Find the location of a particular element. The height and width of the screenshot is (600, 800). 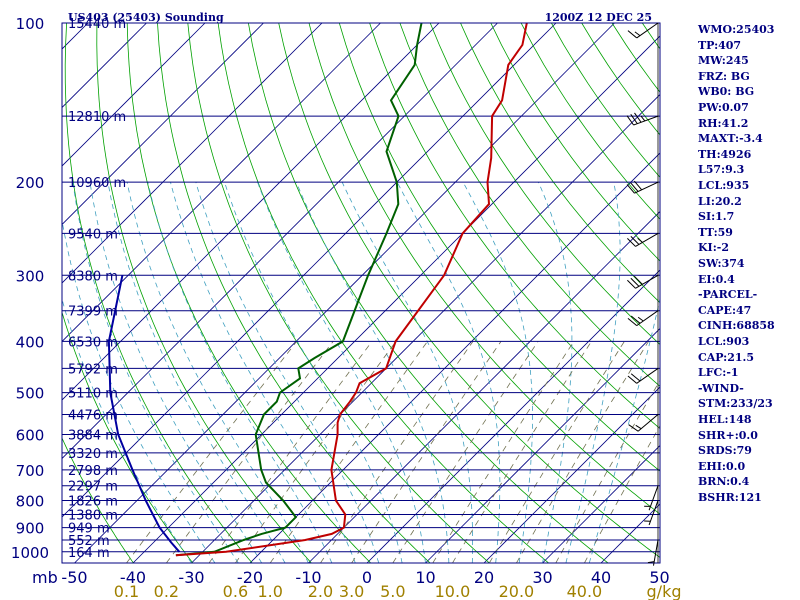

stat-line: TT:59 is located at coordinates (715, 232).